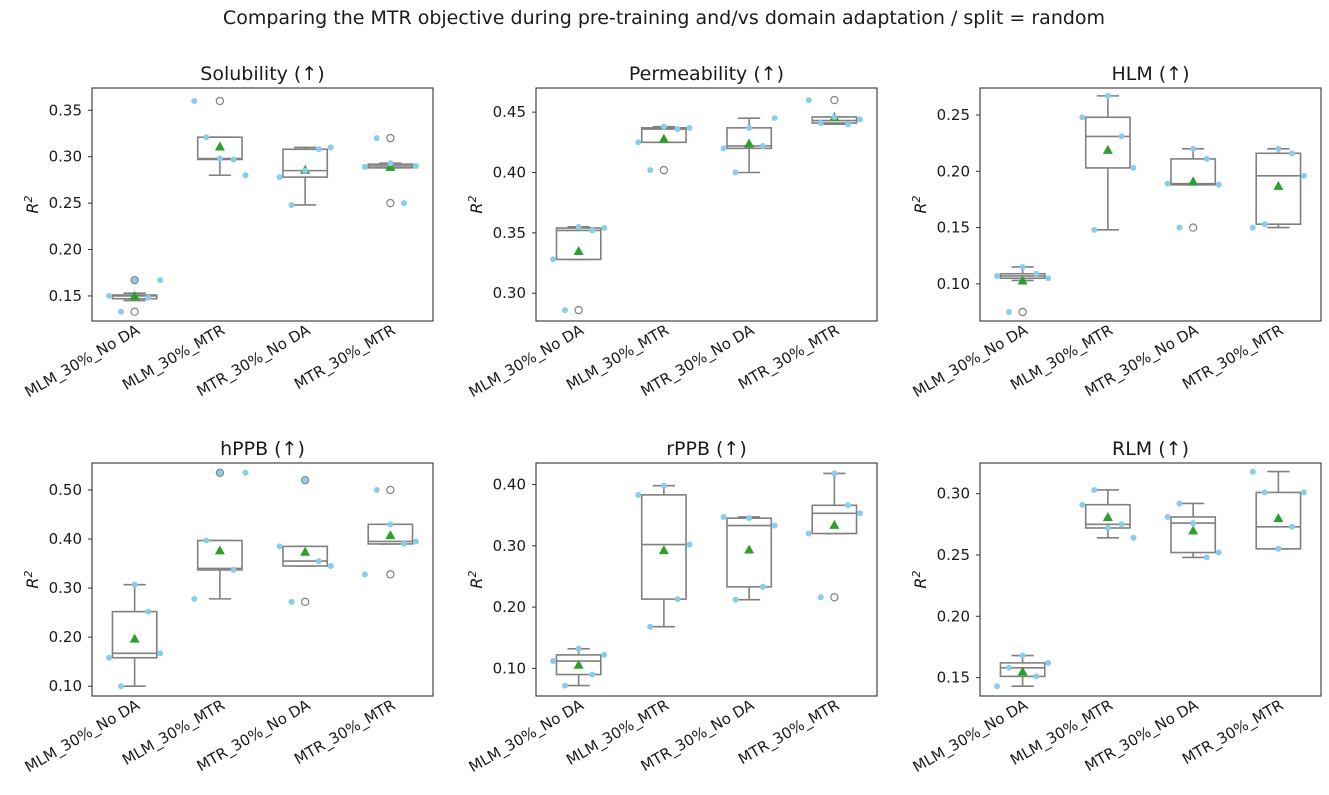  I want to click on y-tick-label: 0.15, so click(65, 296).